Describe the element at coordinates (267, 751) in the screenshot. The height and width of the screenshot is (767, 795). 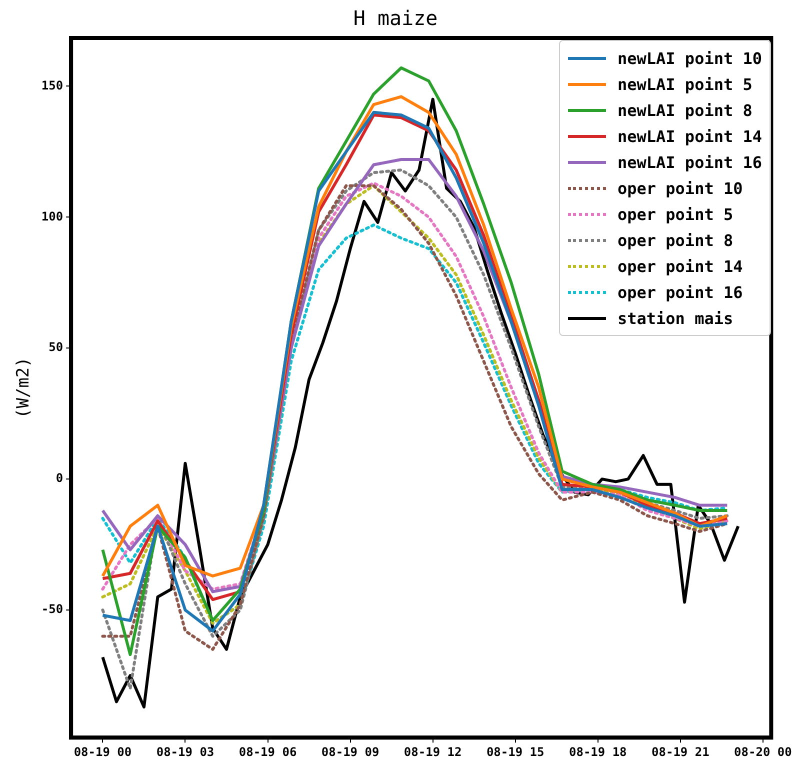
I see `x-tick-label: 08-19 06` at that location.